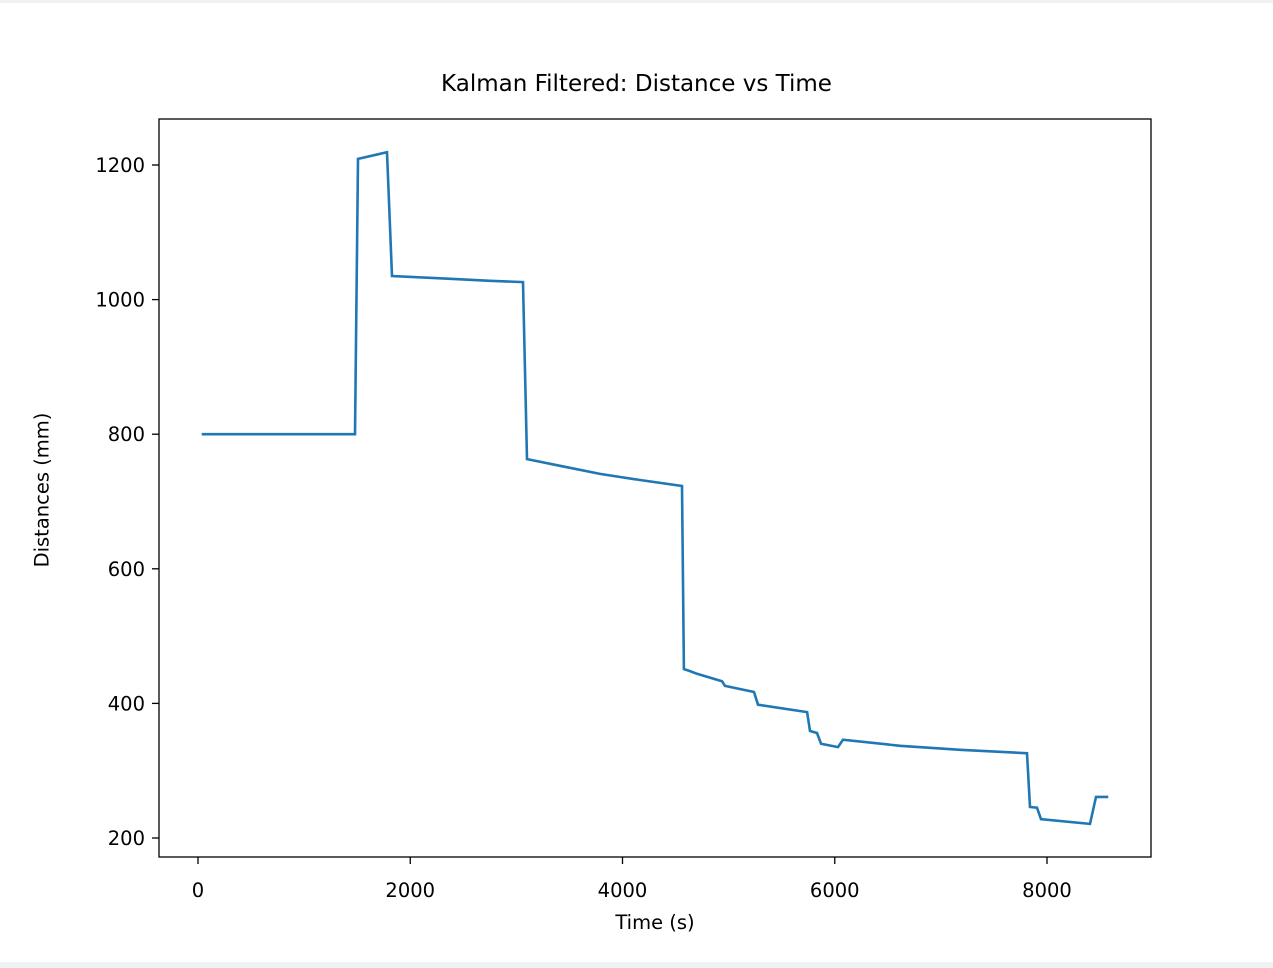  Describe the element at coordinates (127, 502) in the screenshot. I see `y-axis-ticks: 200 400 600 800 1000 1200` at that location.